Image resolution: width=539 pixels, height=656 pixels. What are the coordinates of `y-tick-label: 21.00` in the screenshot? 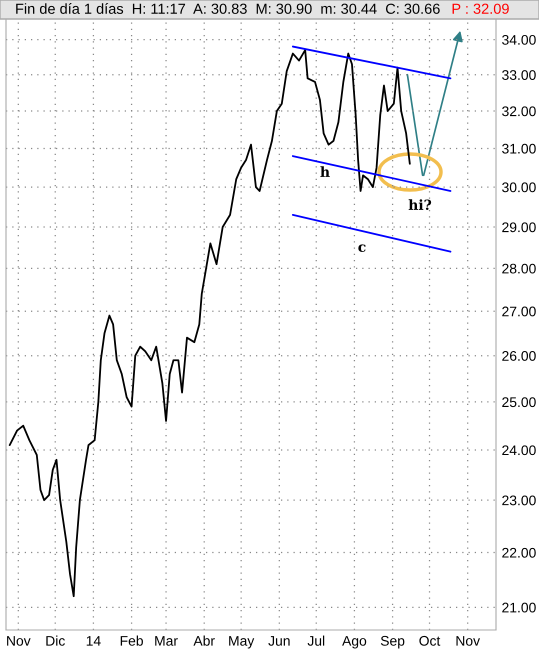 It's located at (519, 607).